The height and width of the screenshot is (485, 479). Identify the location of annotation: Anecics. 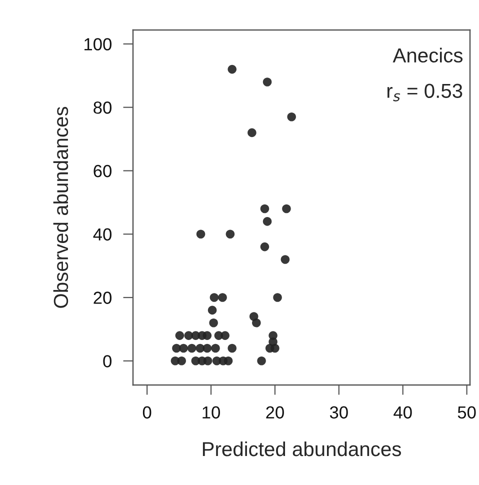
(427, 55).